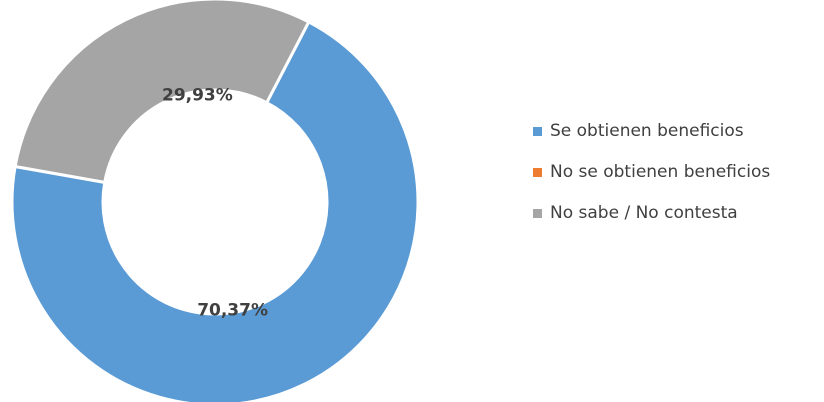  I want to click on legend-label: No sabe / No contesta, so click(644, 213).